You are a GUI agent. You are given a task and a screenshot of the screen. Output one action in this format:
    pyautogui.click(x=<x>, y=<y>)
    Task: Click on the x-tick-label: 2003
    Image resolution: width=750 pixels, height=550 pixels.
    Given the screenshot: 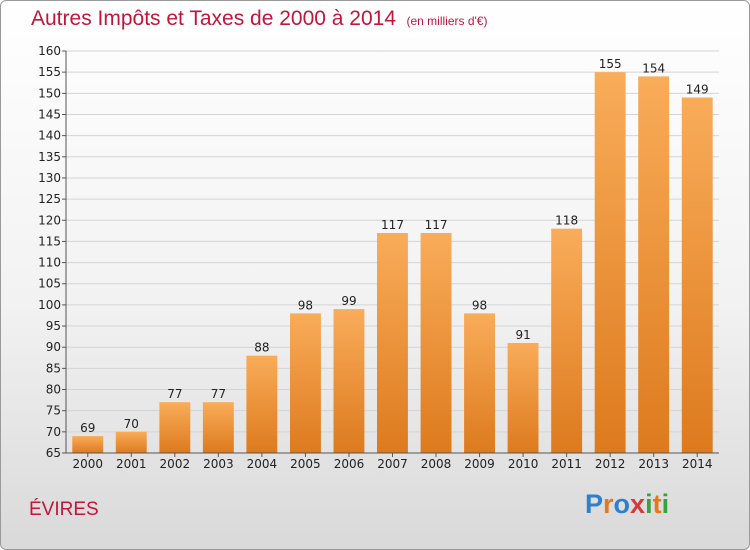 What is the action you would take?
    pyautogui.click(x=218, y=464)
    